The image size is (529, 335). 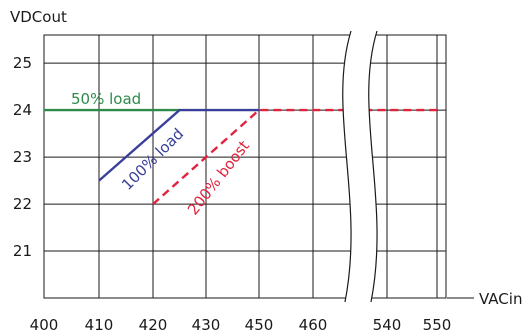 What do you see at coordinates (347, 166) in the screenshot?
I see `axis-break-line-left` at bounding box center [347, 166].